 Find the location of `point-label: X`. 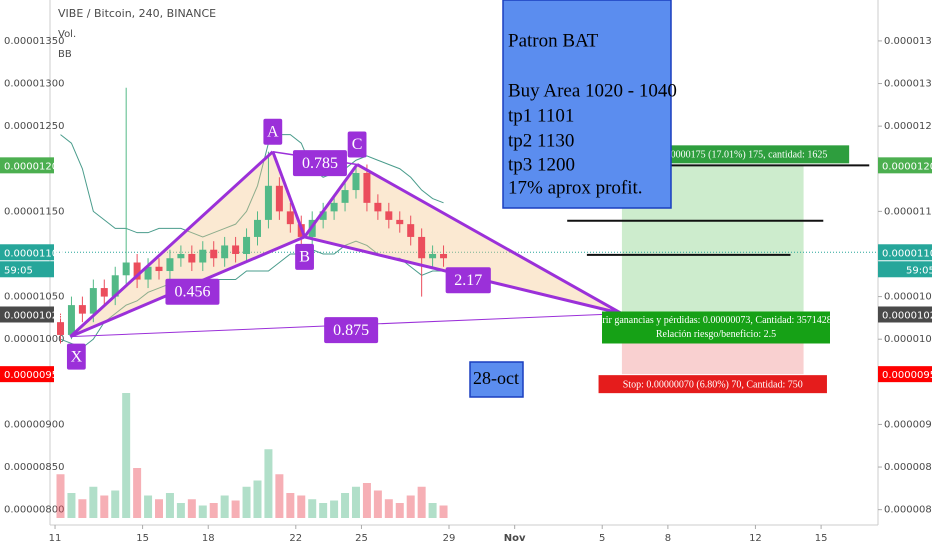

point-label: X is located at coordinates (76, 356).